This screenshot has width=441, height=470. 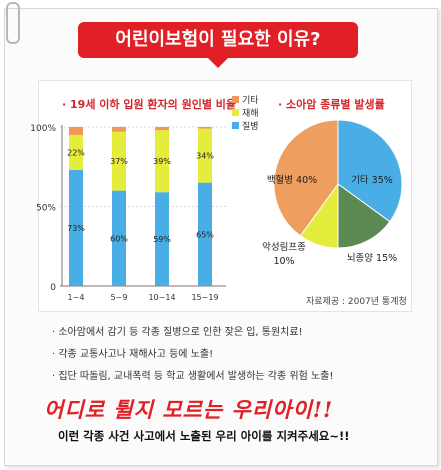 What do you see at coordinates (284, 247) in the screenshot?
I see `pie-slice-label: 악성림프종` at bounding box center [284, 247].